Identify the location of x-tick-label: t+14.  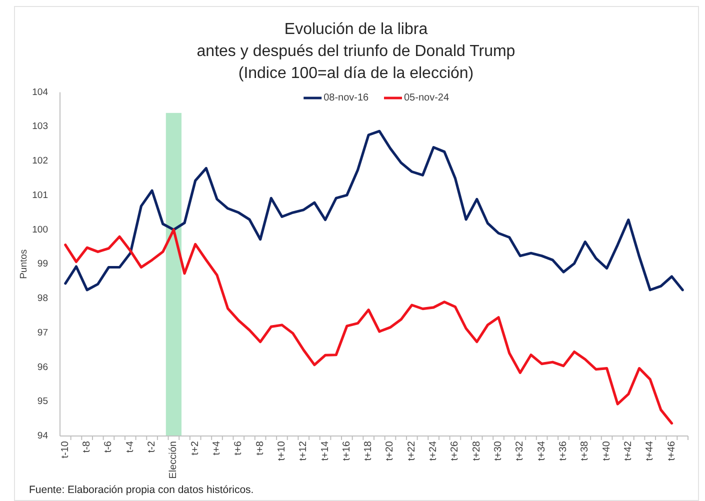
(325, 450).